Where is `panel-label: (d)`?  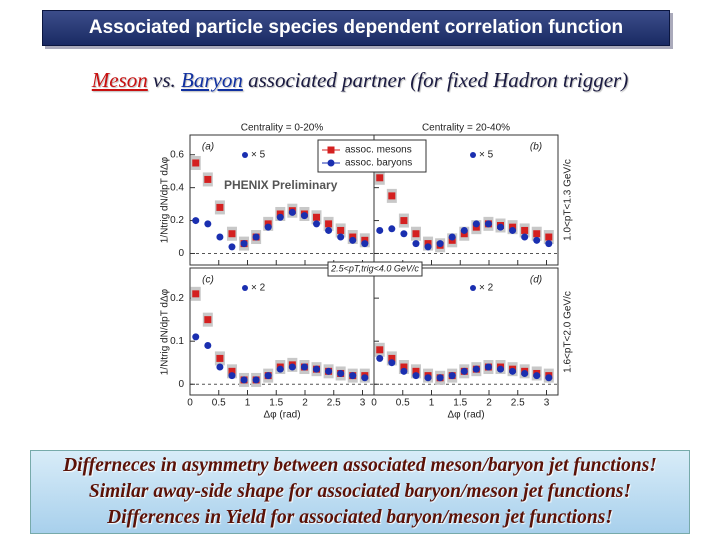
panel-label: (d) is located at coordinates (536, 280).